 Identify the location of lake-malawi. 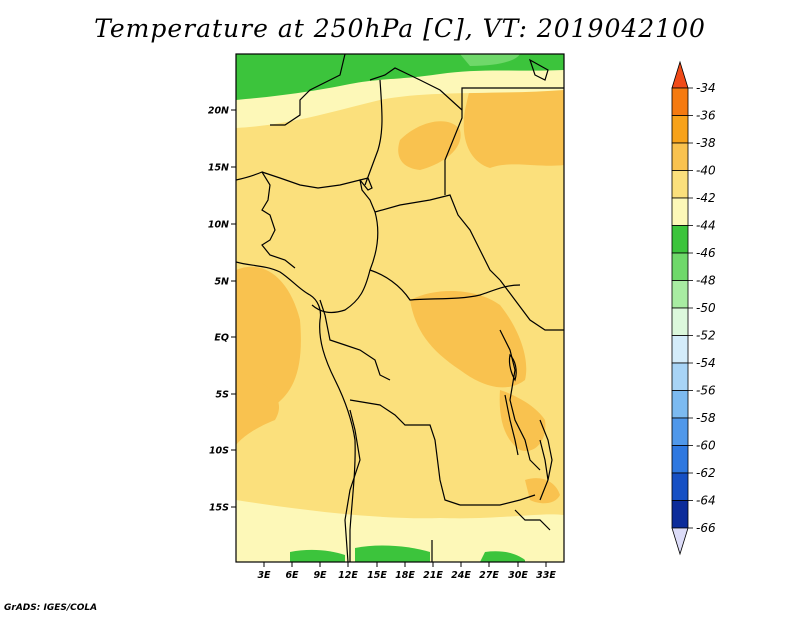
(544, 460).